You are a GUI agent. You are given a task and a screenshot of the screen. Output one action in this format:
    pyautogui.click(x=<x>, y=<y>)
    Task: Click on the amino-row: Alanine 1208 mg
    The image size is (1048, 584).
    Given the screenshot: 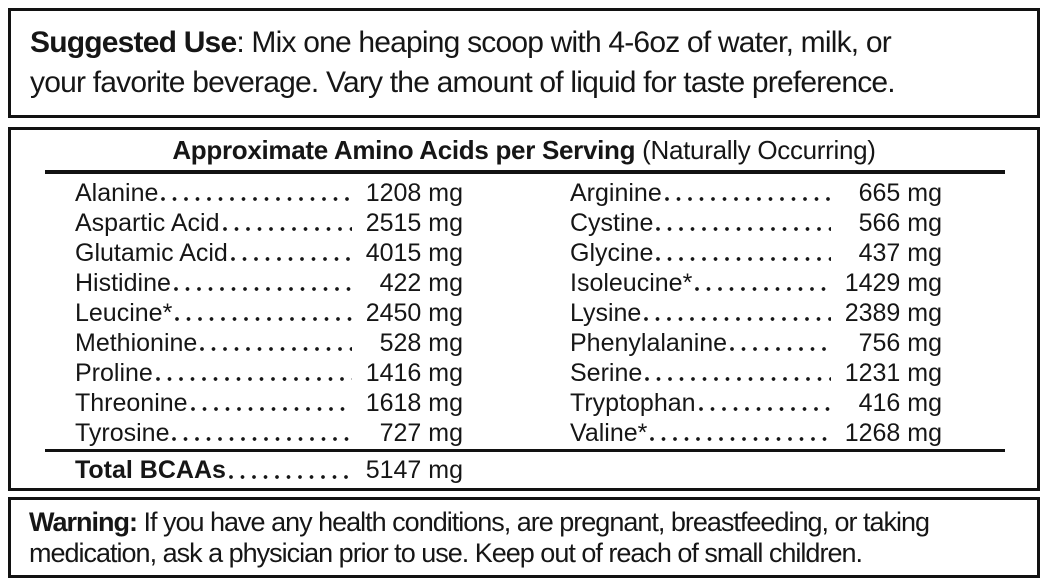 What is the action you would take?
    pyautogui.click(x=269, y=193)
    